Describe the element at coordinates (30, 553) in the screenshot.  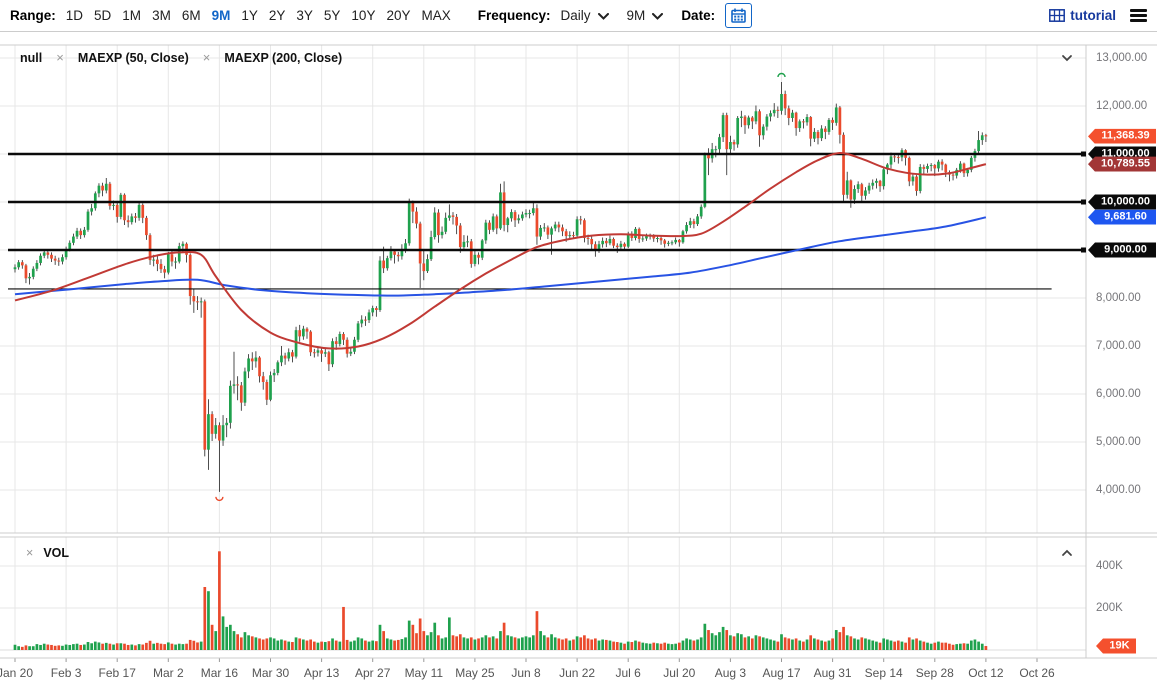
I see `remove-volume-icon: ×` at that location.